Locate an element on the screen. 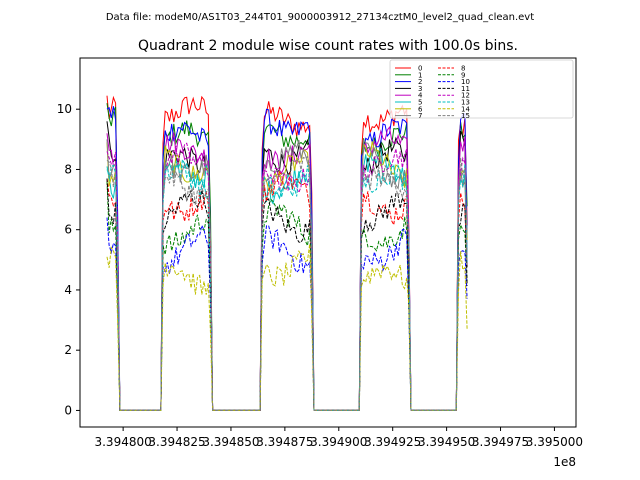 The height and width of the screenshot is (480, 640). x-tick-label: 3.394825 is located at coordinates (176, 442).